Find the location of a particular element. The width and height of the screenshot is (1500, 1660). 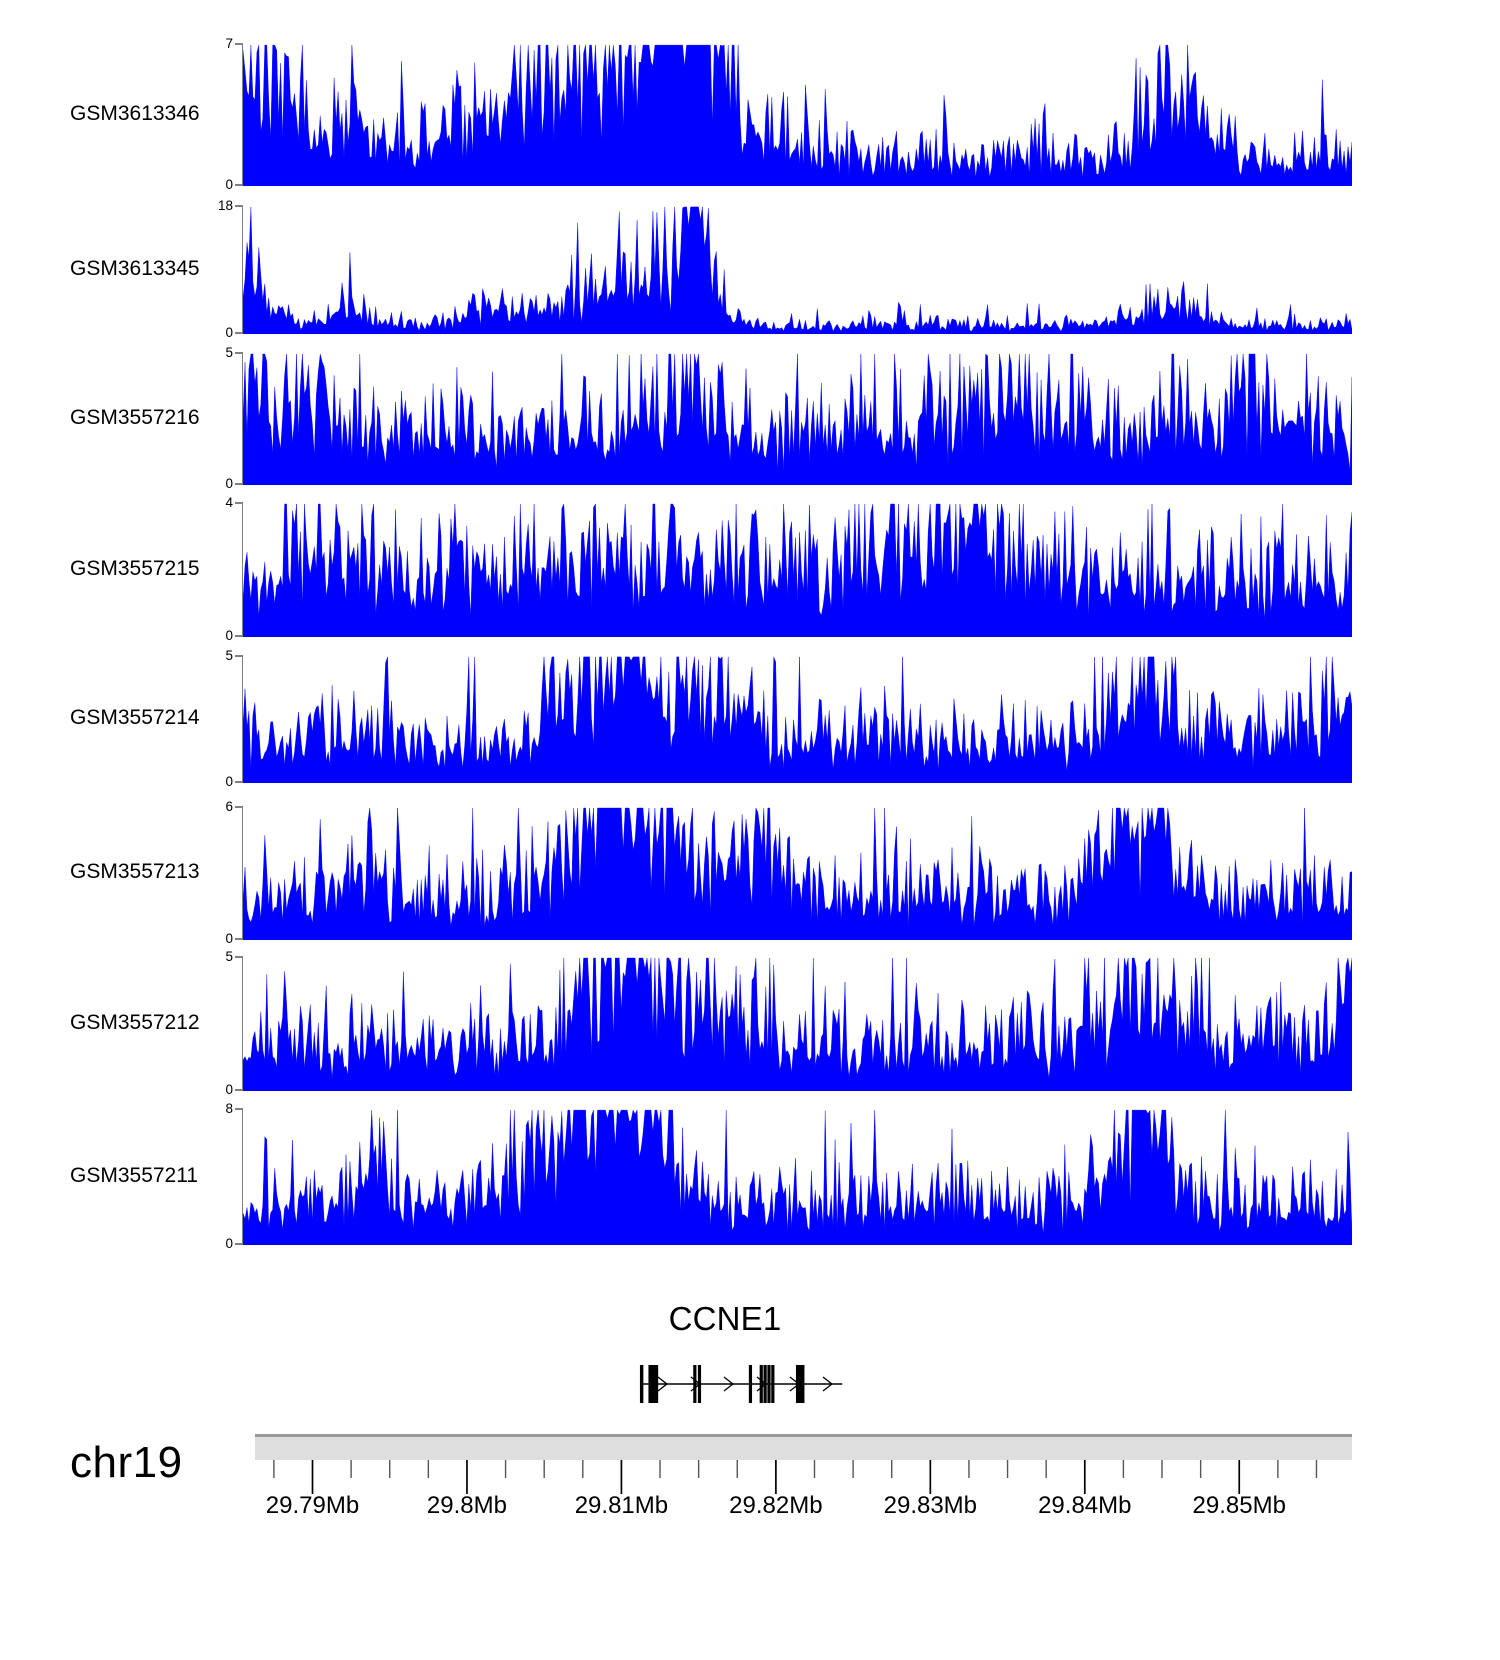

gene-model-svg is located at coordinates (741, 1384).